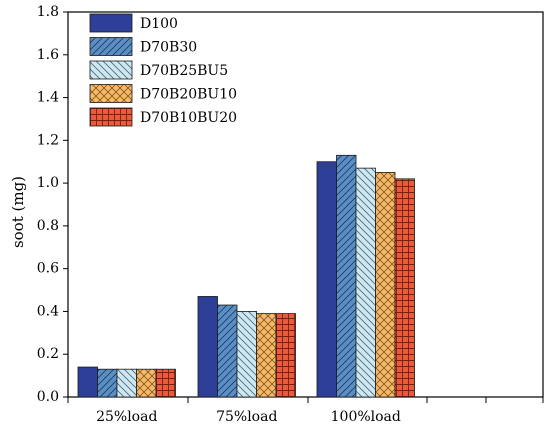  What do you see at coordinates (48, 140) in the screenshot?
I see `y-tick-label: 1.2` at bounding box center [48, 140].